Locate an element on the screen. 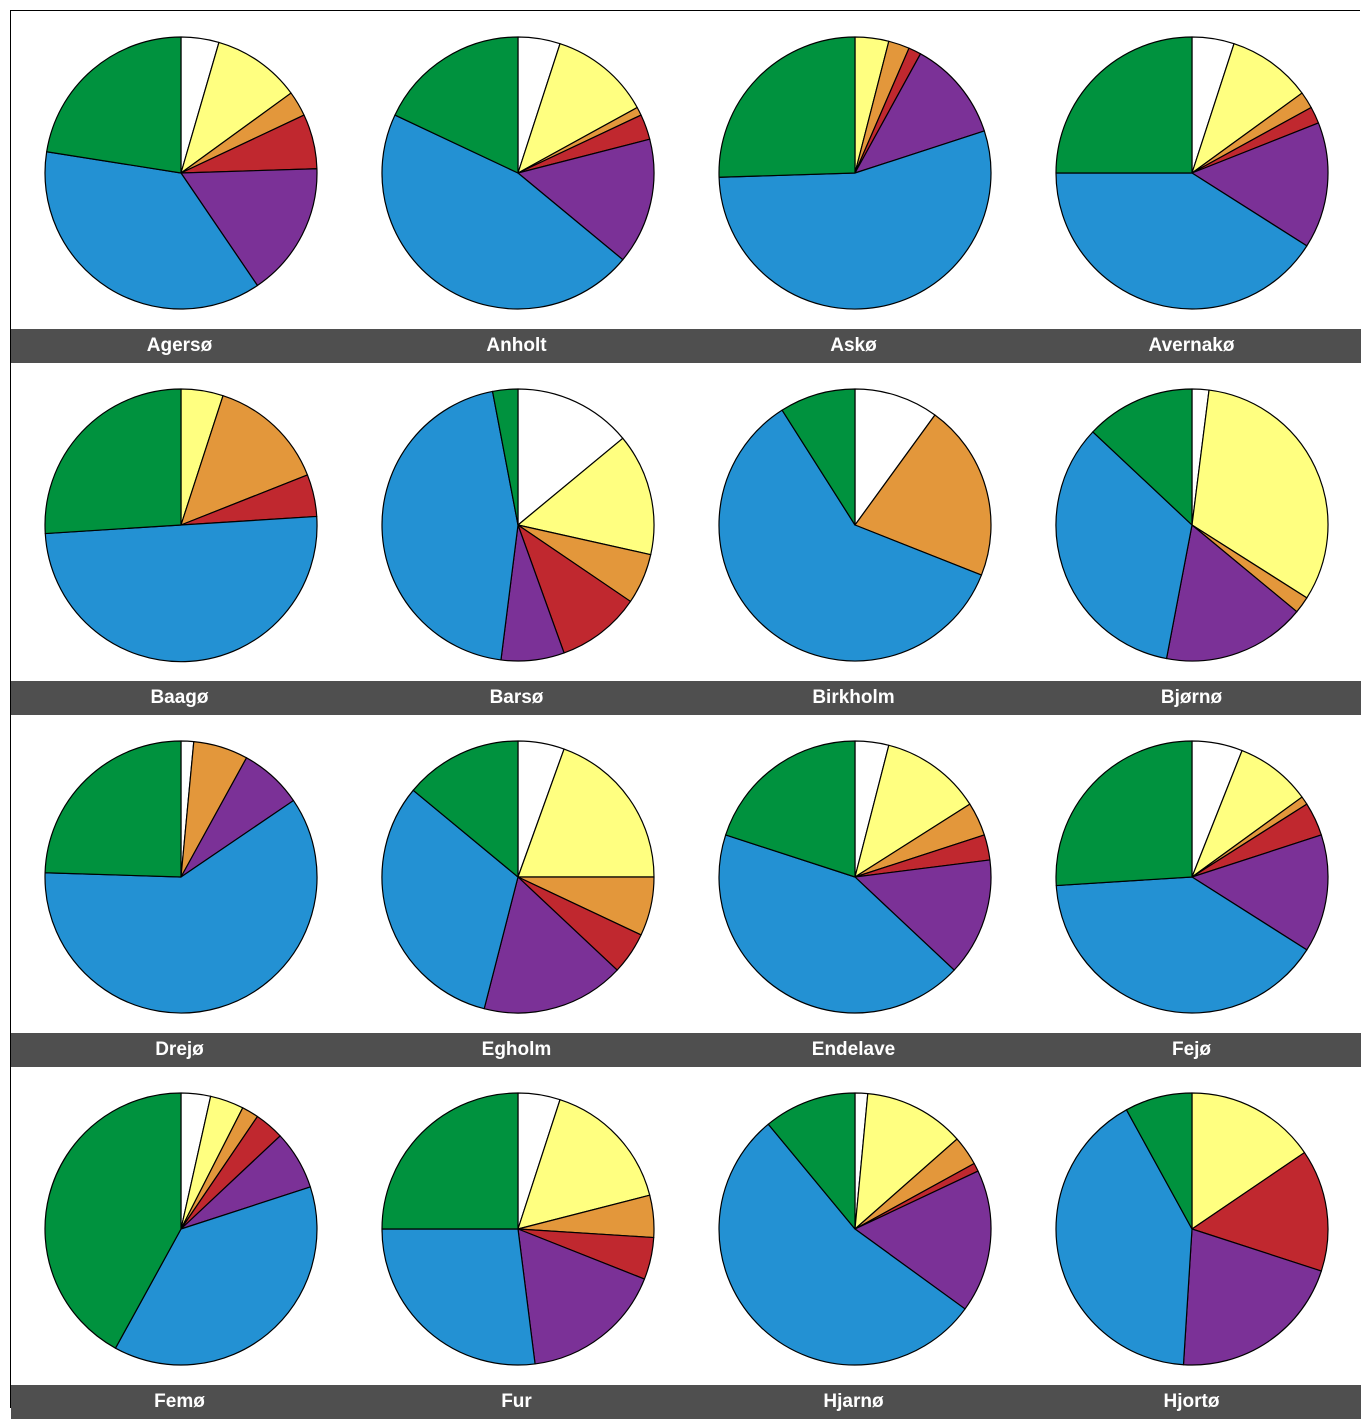 The width and height of the screenshot is (1362, 1419). pie-chart-fur: Fur is located at coordinates (516, 1243).